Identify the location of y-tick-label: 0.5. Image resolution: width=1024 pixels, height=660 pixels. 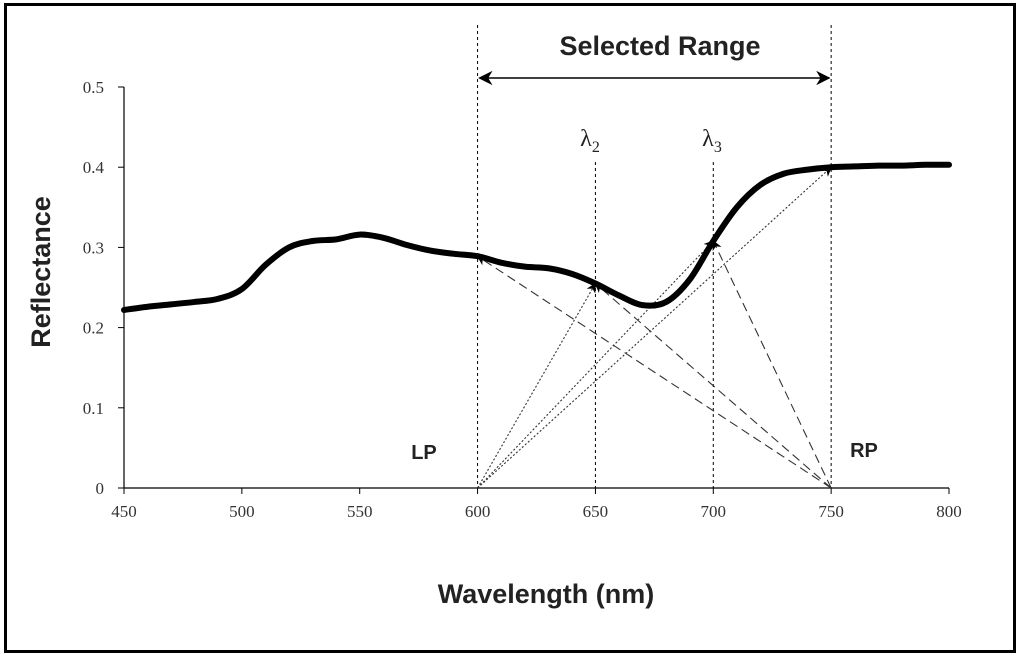
(93, 87).